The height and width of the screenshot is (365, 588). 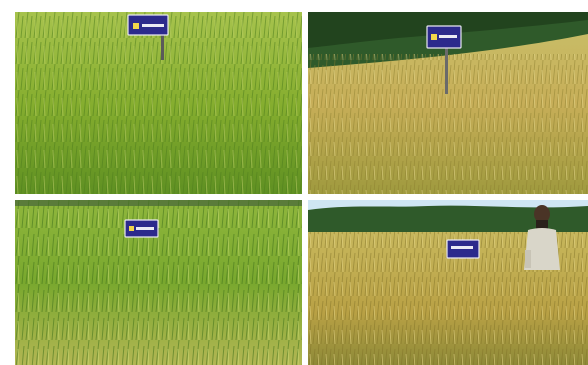 I want to click on farmer-figure, so click(x=542, y=237).